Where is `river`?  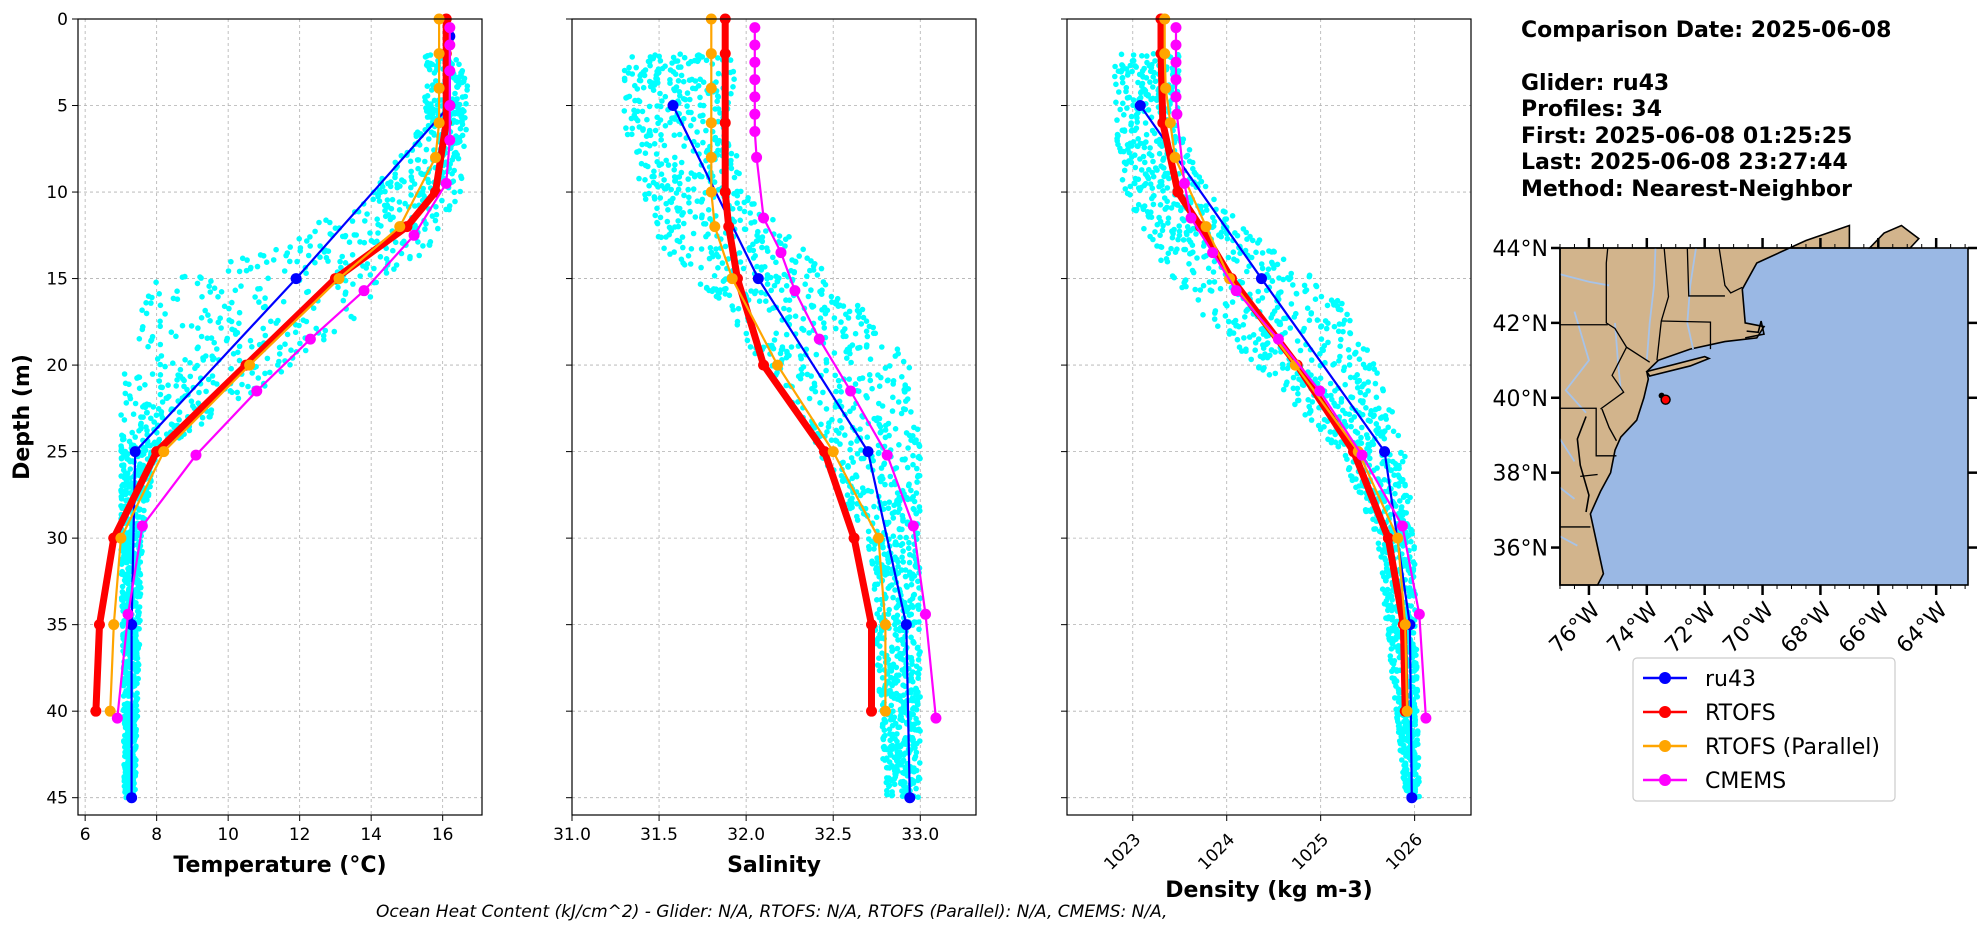 river is located at coordinates (1618, 356).